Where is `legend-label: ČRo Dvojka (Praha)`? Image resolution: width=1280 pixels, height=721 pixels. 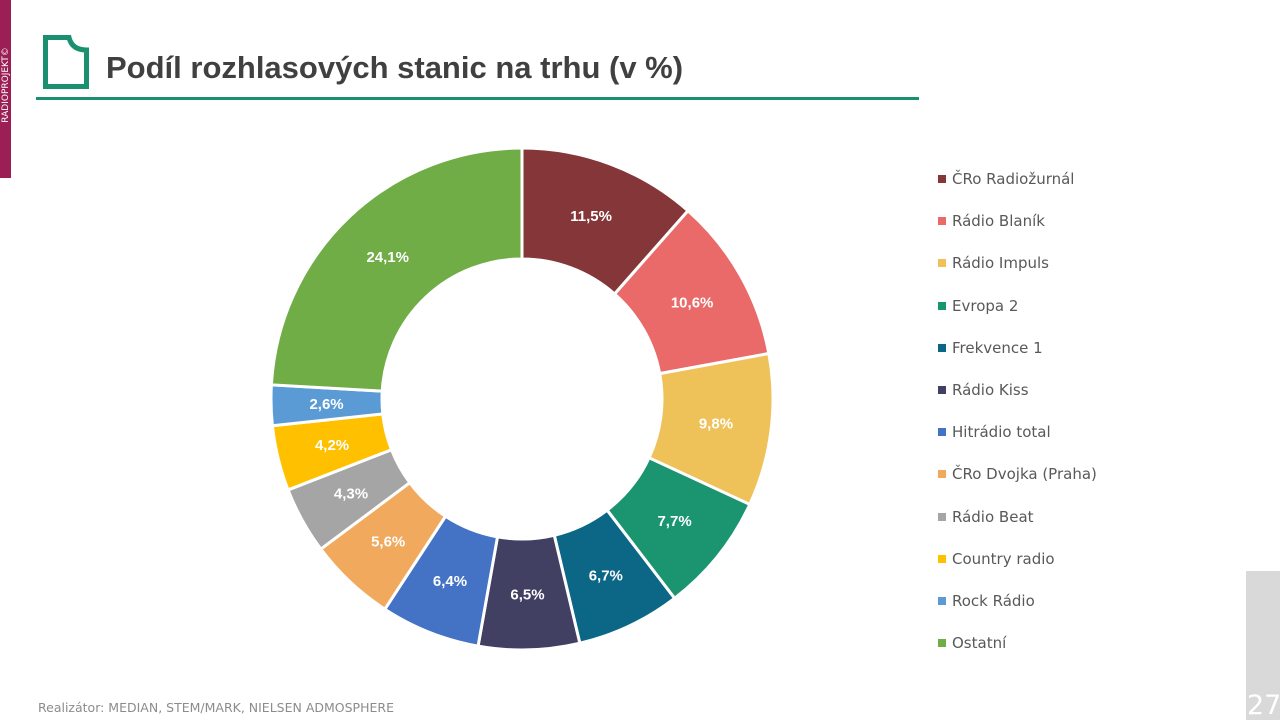
legend-label: ČRo Dvojka (Praha) is located at coordinates (1024, 474).